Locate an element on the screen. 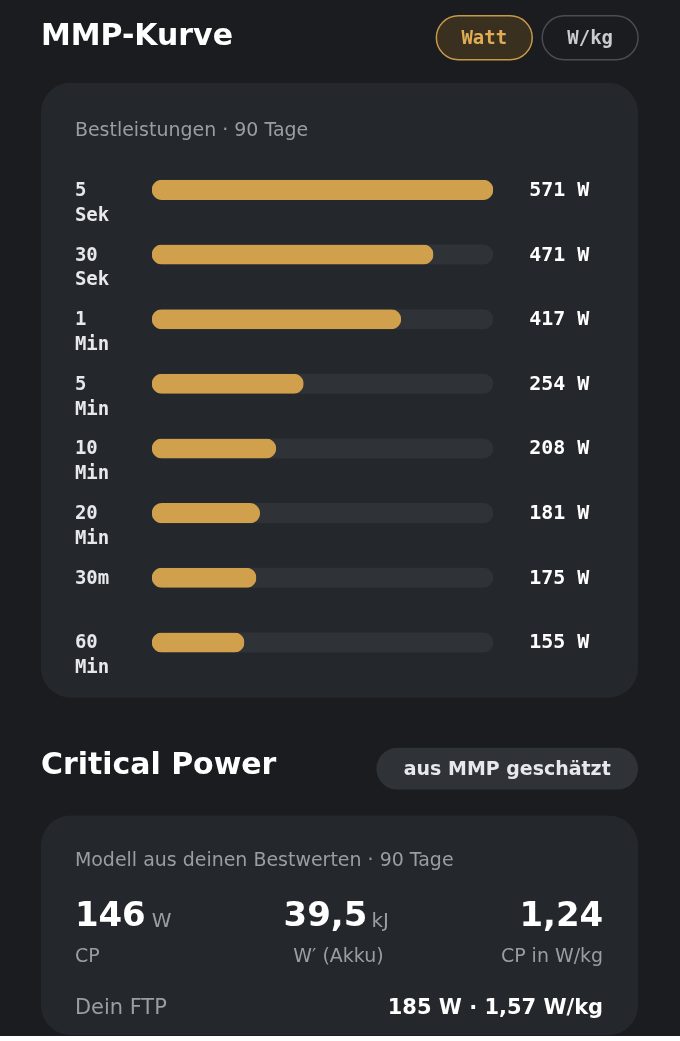 The image size is (680, 1041). y-tick-label: 10 Min is located at coordinates (92, 460).